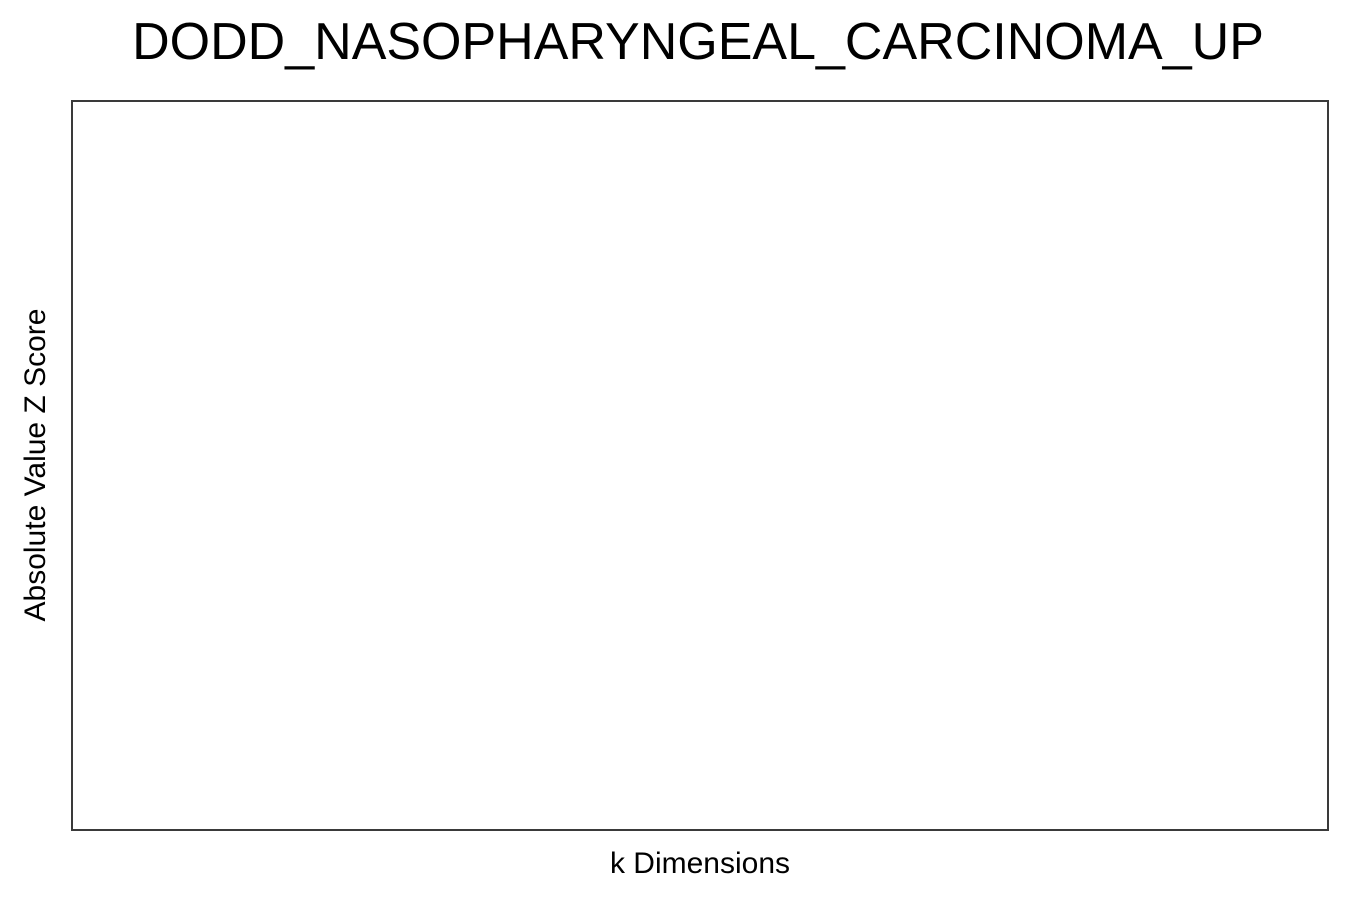 This screenshot has height=900, width=1350. I want to click on chart-title: DODD_NASOPHARYNGEAL_CARCINOMA_UP, so click(698, 42).